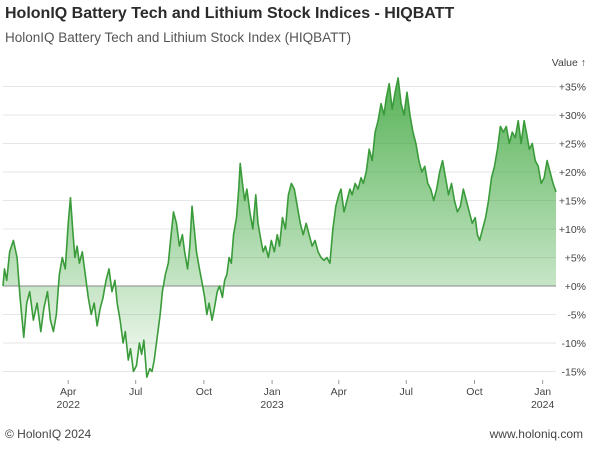 Image resolution: width=590 pixels, height=463 pixels. I want to click on y-tick-label: +20%, so click(572, 173).